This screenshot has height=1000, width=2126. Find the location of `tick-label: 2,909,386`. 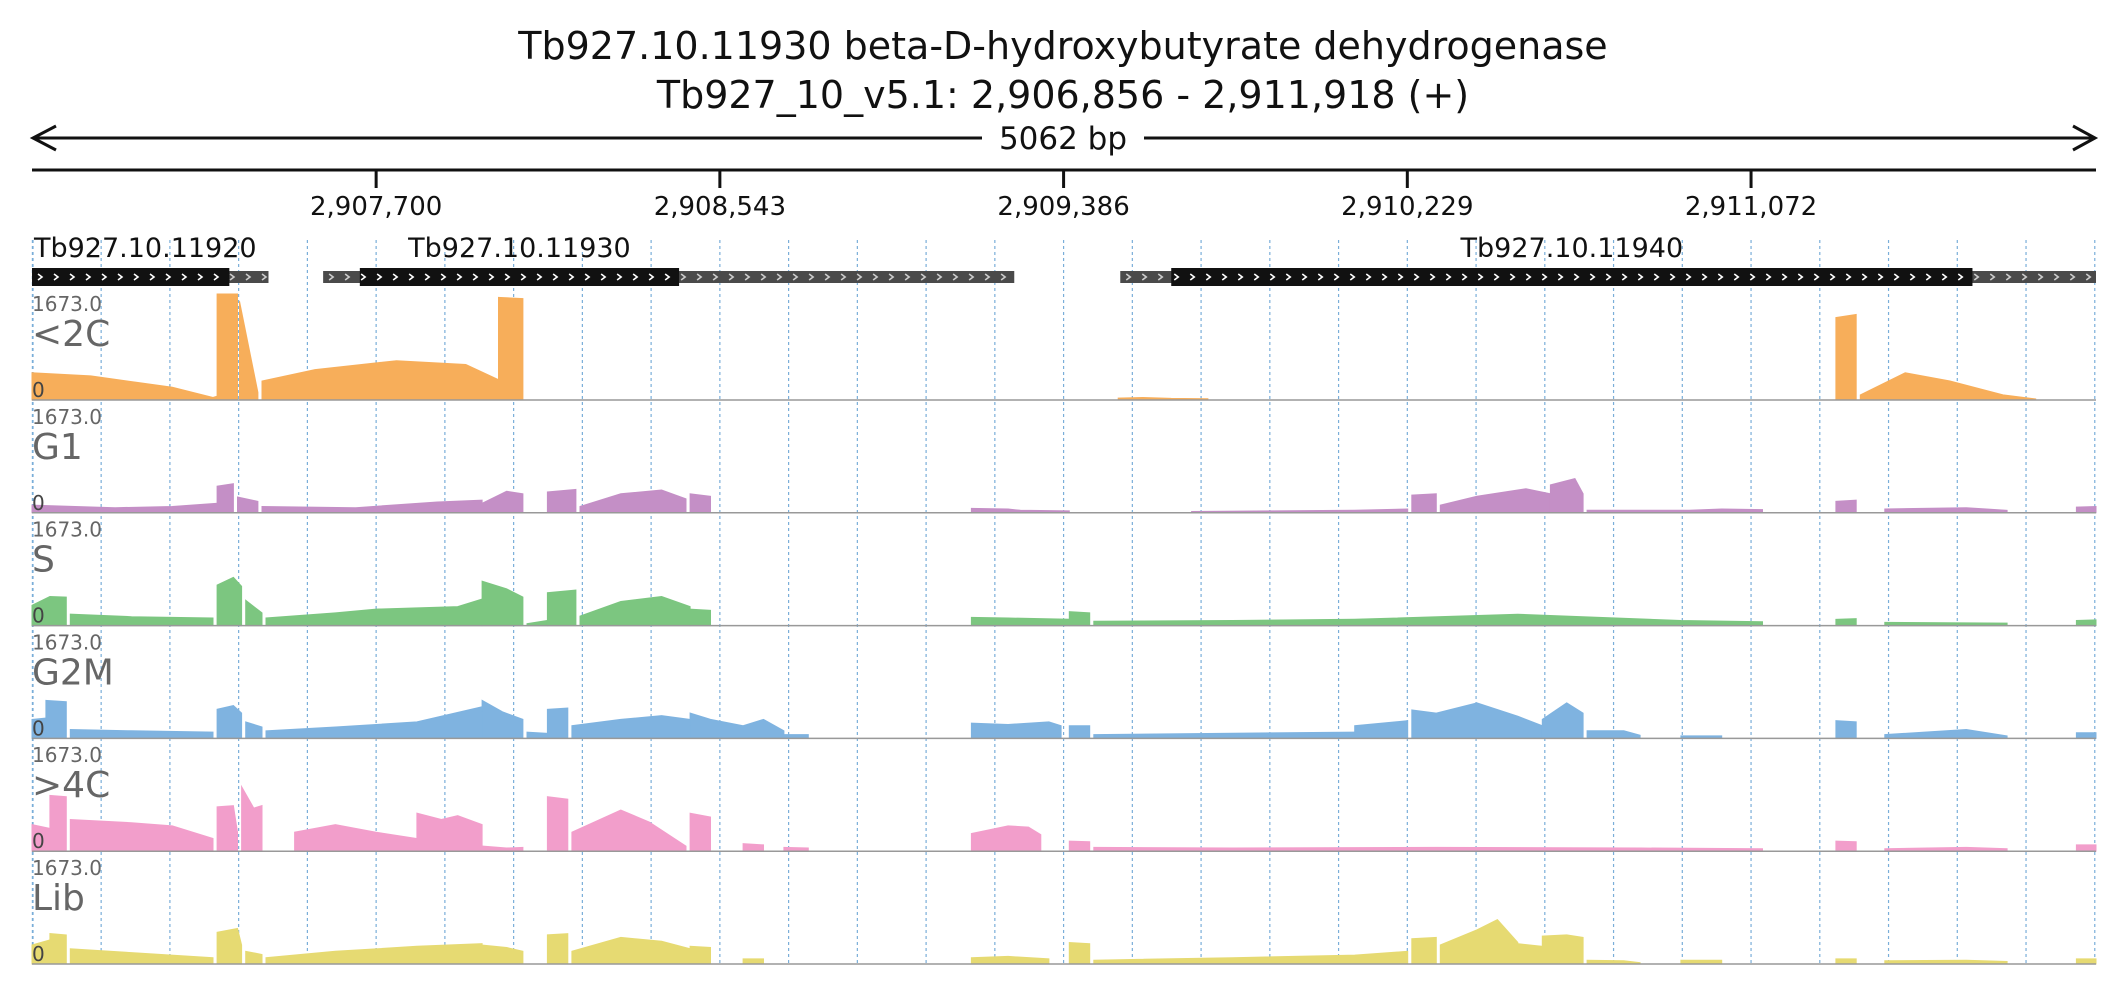

tick-label: 2,909,386 is located at coordinates (1063, 207).